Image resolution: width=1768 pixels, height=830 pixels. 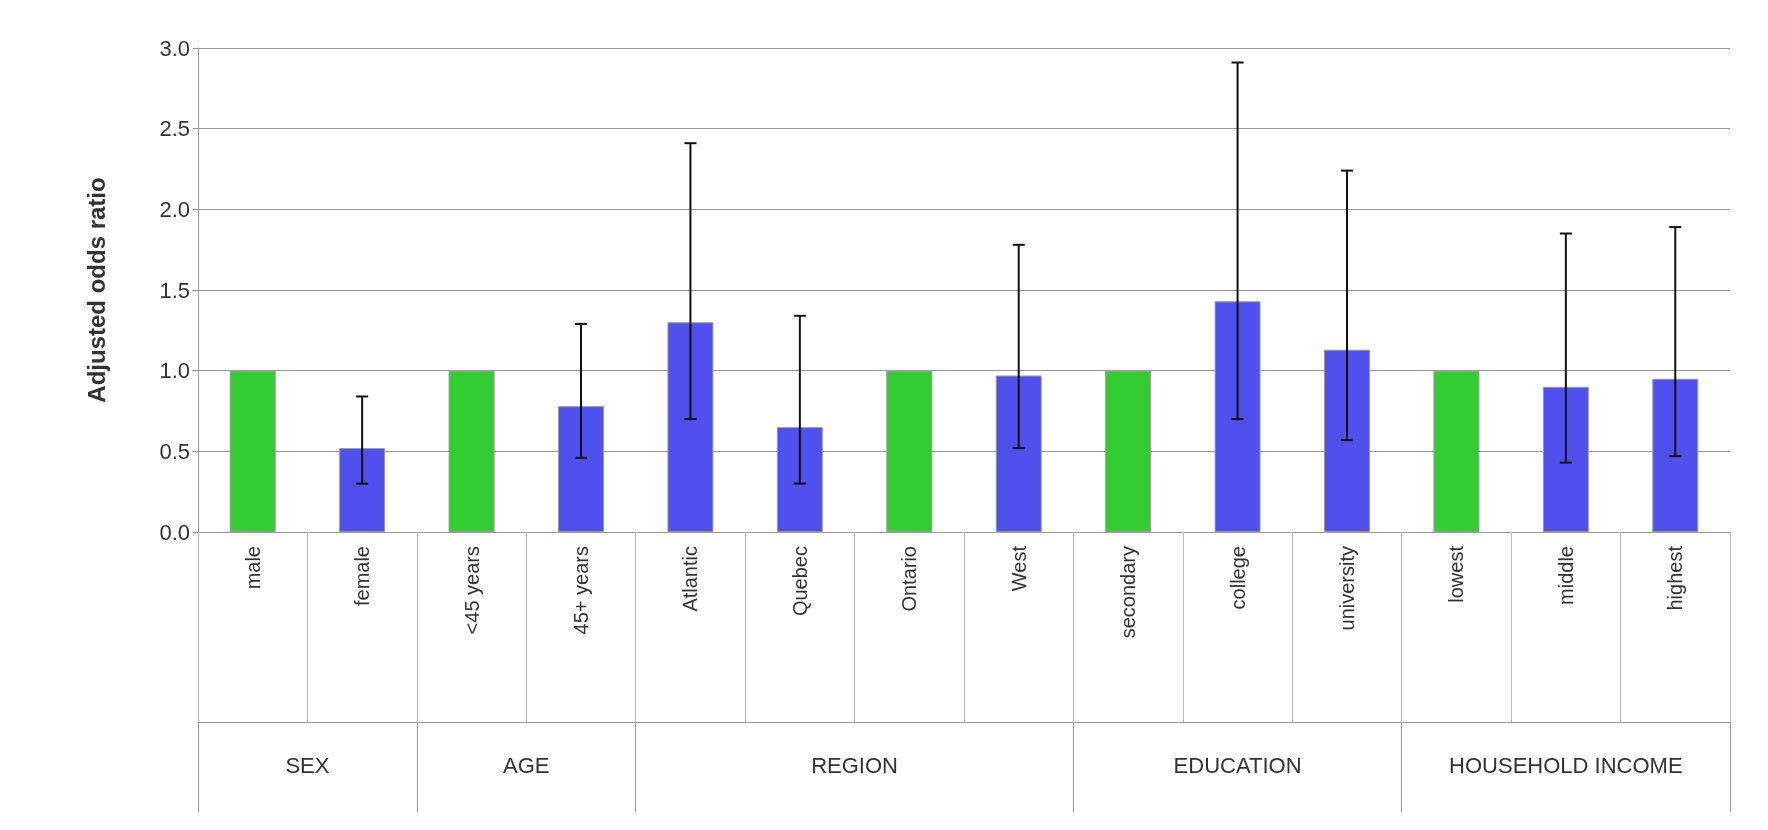 I want to click on x-tick-label: Ontario, so click(x=909, y=579).